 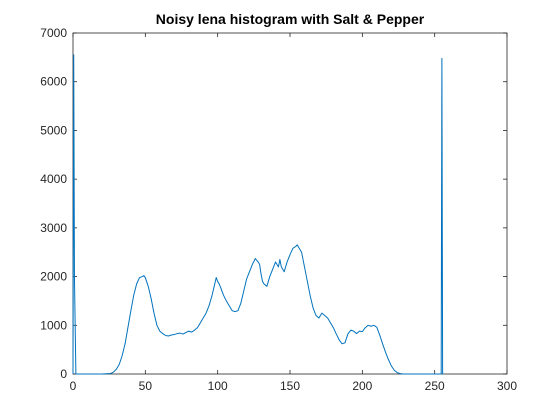 I want to click on x-tick-label: 300, so click(x=507, y=386).